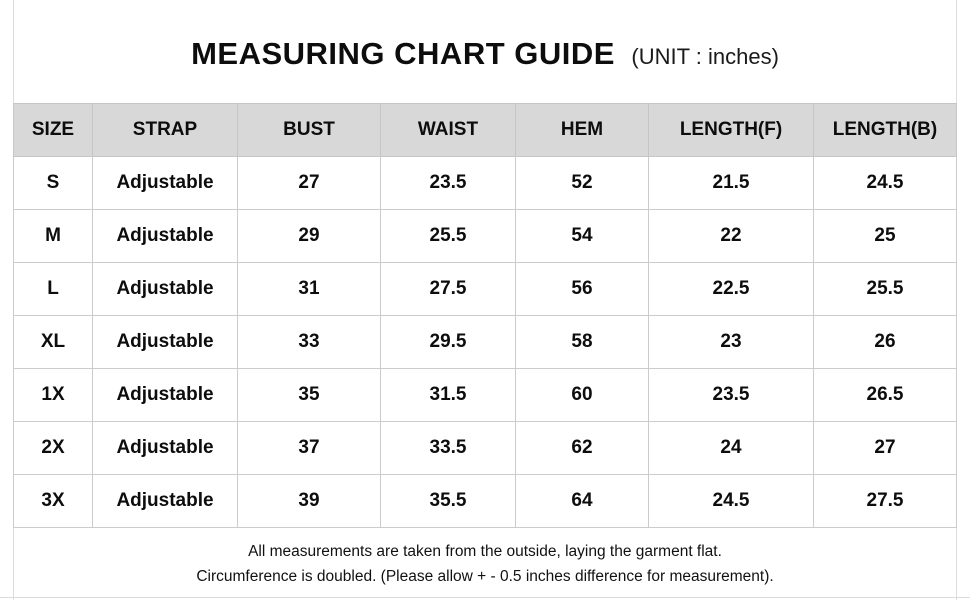 This screenshot has width=970, height=600. Describe the element at coordinates (885, 342) in the screenshot. I see `table-cell: 26` at that location.